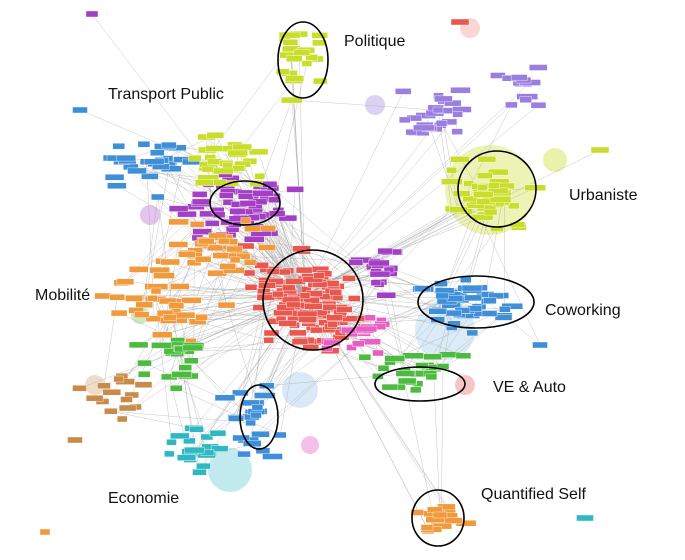 The height and width of the screenshot is (560, 685). I want to click on label-politique: Politique, so click(375, 41).